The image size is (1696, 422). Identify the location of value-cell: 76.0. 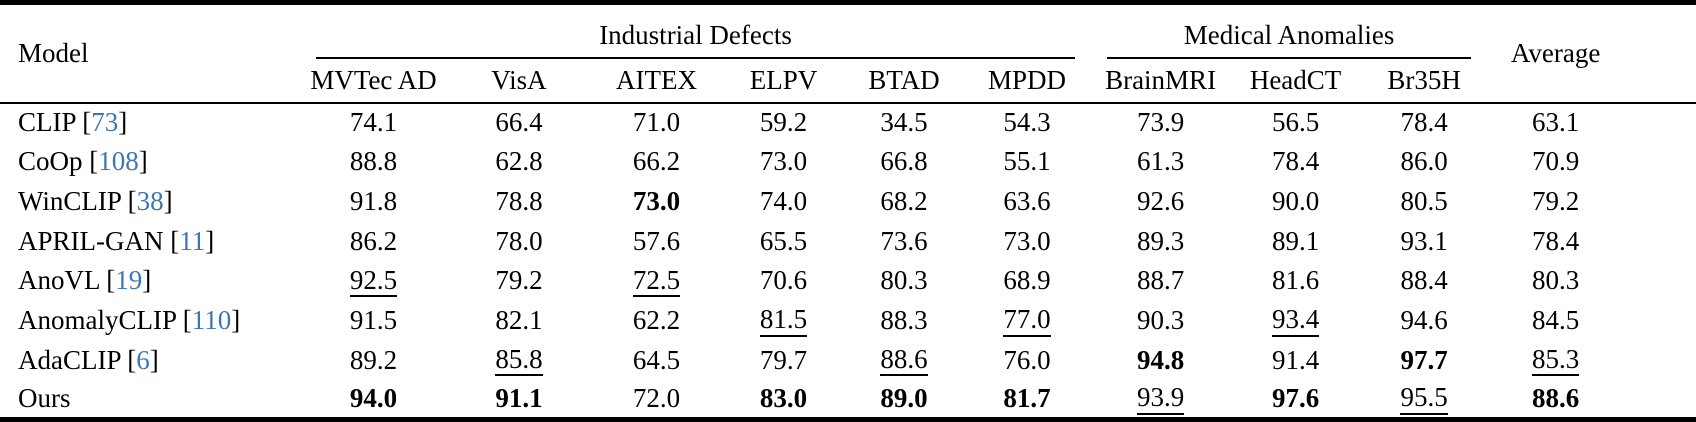
(1027, 360).